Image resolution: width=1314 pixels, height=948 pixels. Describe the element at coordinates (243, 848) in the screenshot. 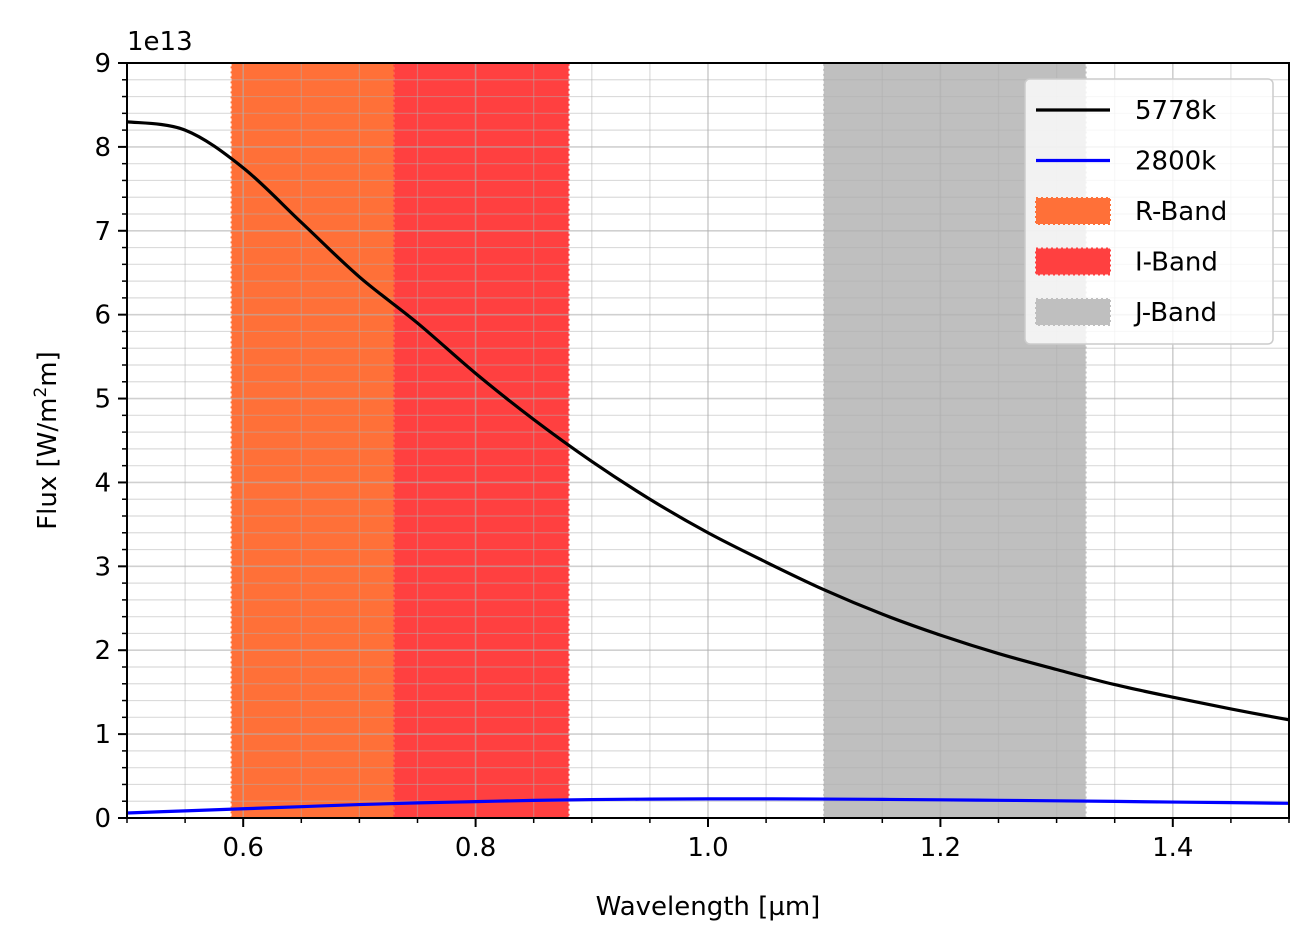

I see `x-tick-label: 0.6` at that location.